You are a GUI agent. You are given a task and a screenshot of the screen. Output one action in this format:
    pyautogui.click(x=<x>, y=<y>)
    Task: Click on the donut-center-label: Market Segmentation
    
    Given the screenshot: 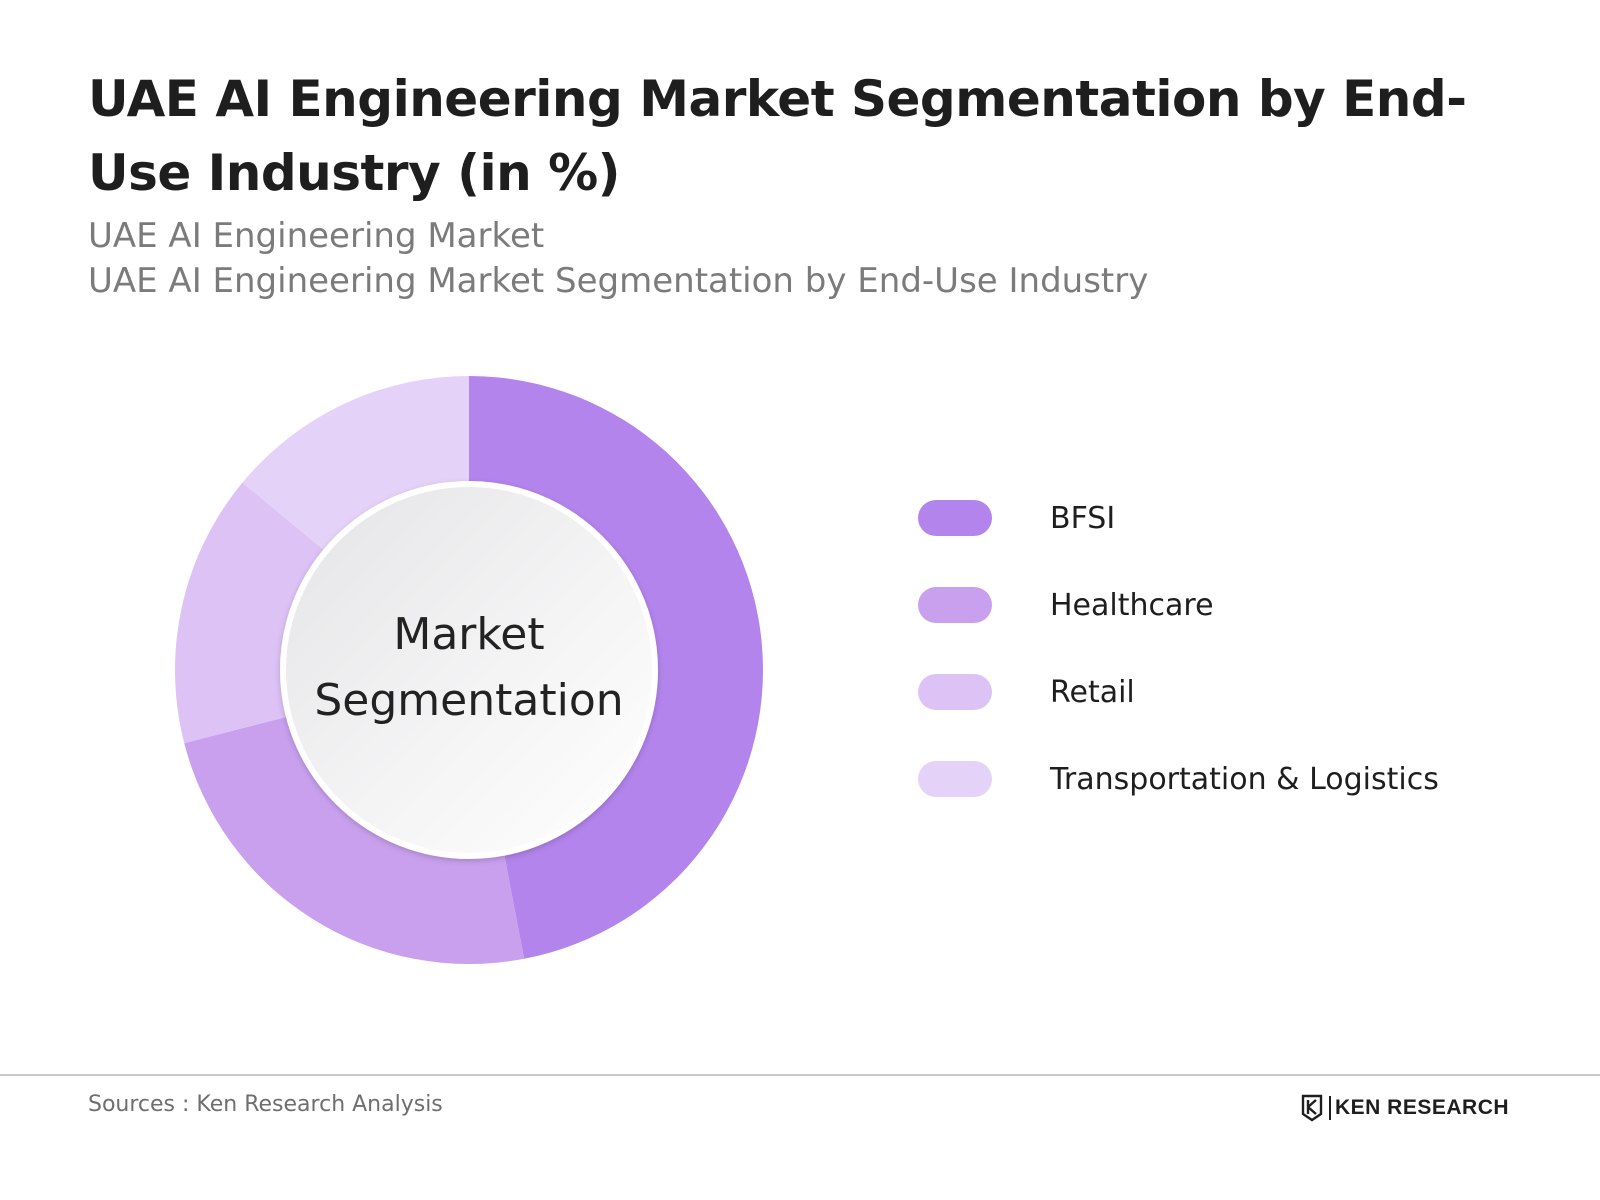 What is the action you would take?
    pyautogui.click(x=469, y=668)
    